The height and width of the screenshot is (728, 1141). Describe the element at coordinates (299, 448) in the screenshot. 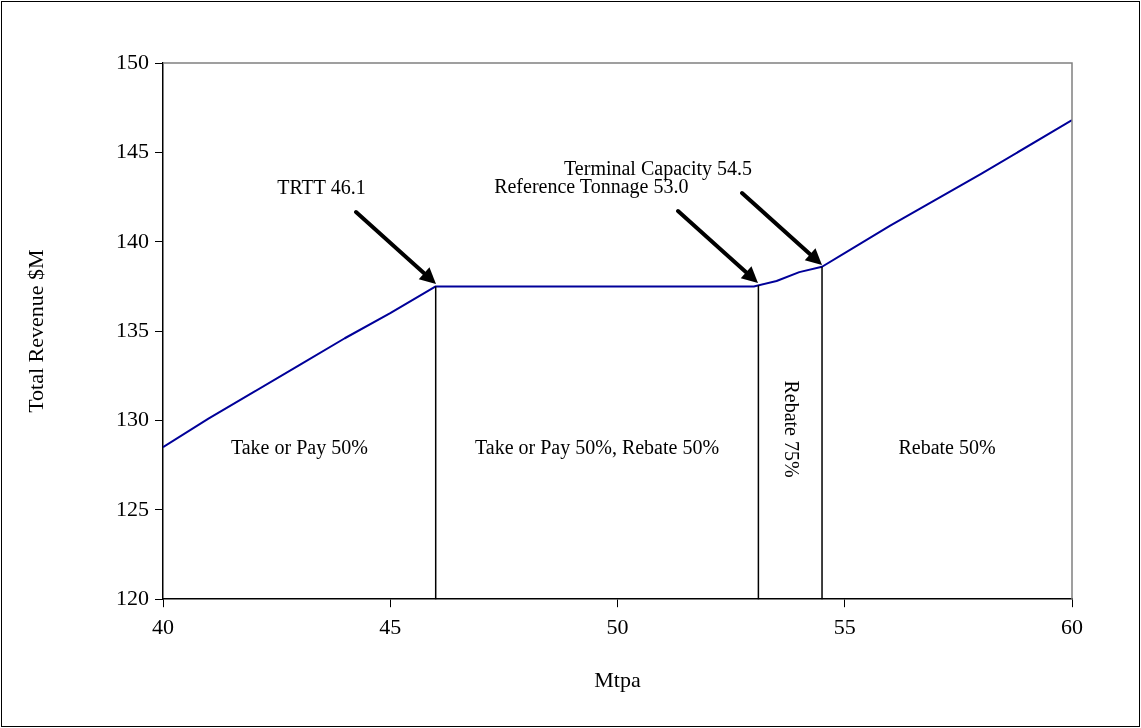

I see `annotation: Take or Pay 50%` at that location.